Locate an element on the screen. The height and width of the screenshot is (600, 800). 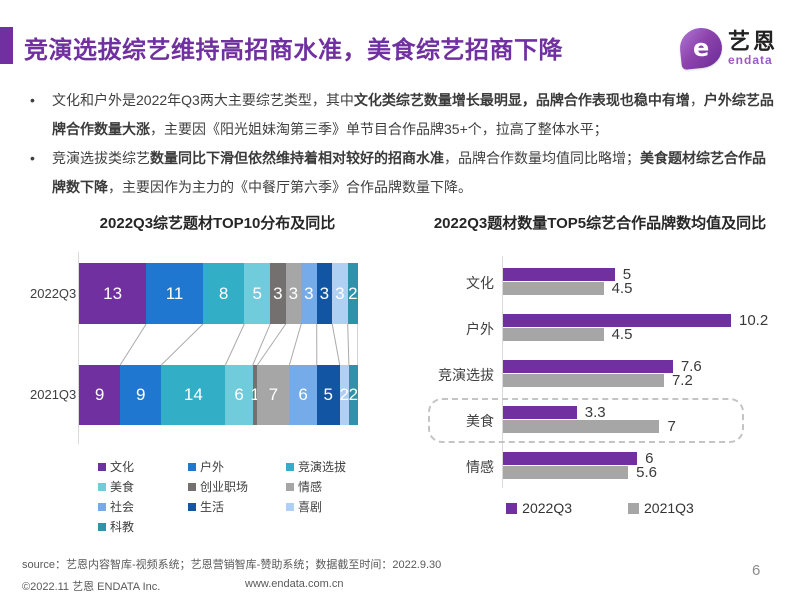
bar-segment-创业职场: 3 is located at coordinates (278, 293).